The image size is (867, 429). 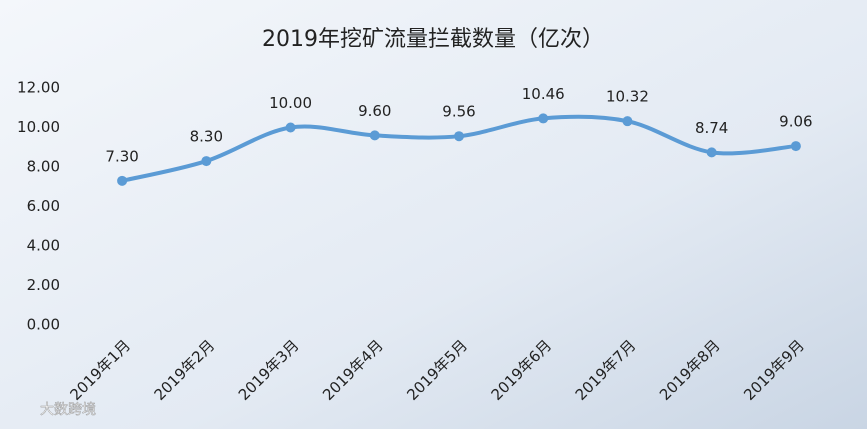 What do you see at coordinates (43, 325) in the screenshot?
I see `y-tick-label: 0.00` at bounding box center [43, 325].